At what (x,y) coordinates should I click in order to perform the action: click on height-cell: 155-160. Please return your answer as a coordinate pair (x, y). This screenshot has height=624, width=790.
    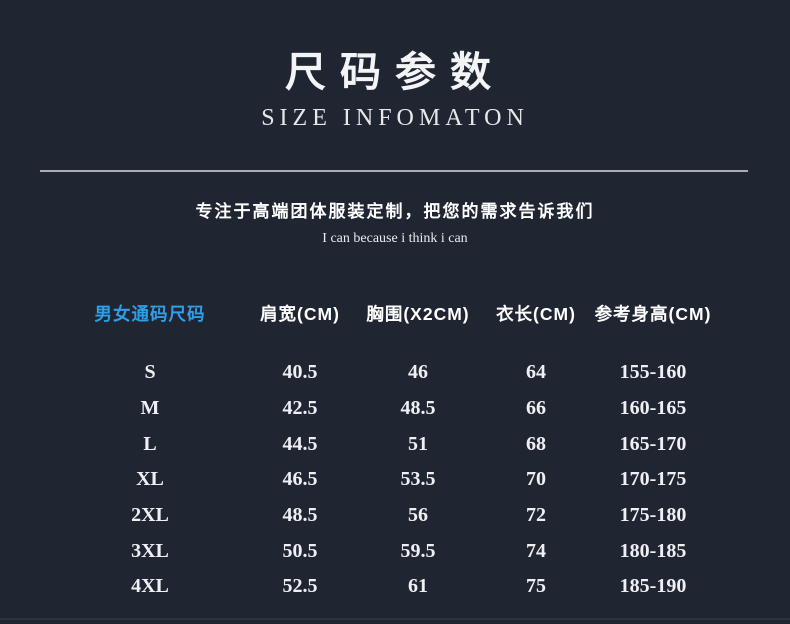
    Looking at the image, I should click on (653, 372).